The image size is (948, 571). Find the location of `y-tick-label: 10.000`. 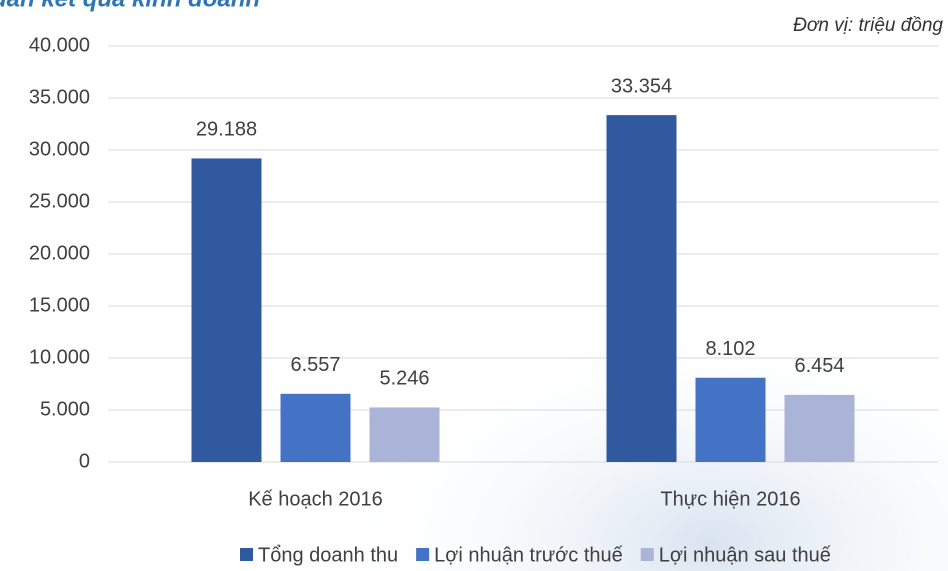

y-tick-label: 10.000 is located at coordinates (59, 357).